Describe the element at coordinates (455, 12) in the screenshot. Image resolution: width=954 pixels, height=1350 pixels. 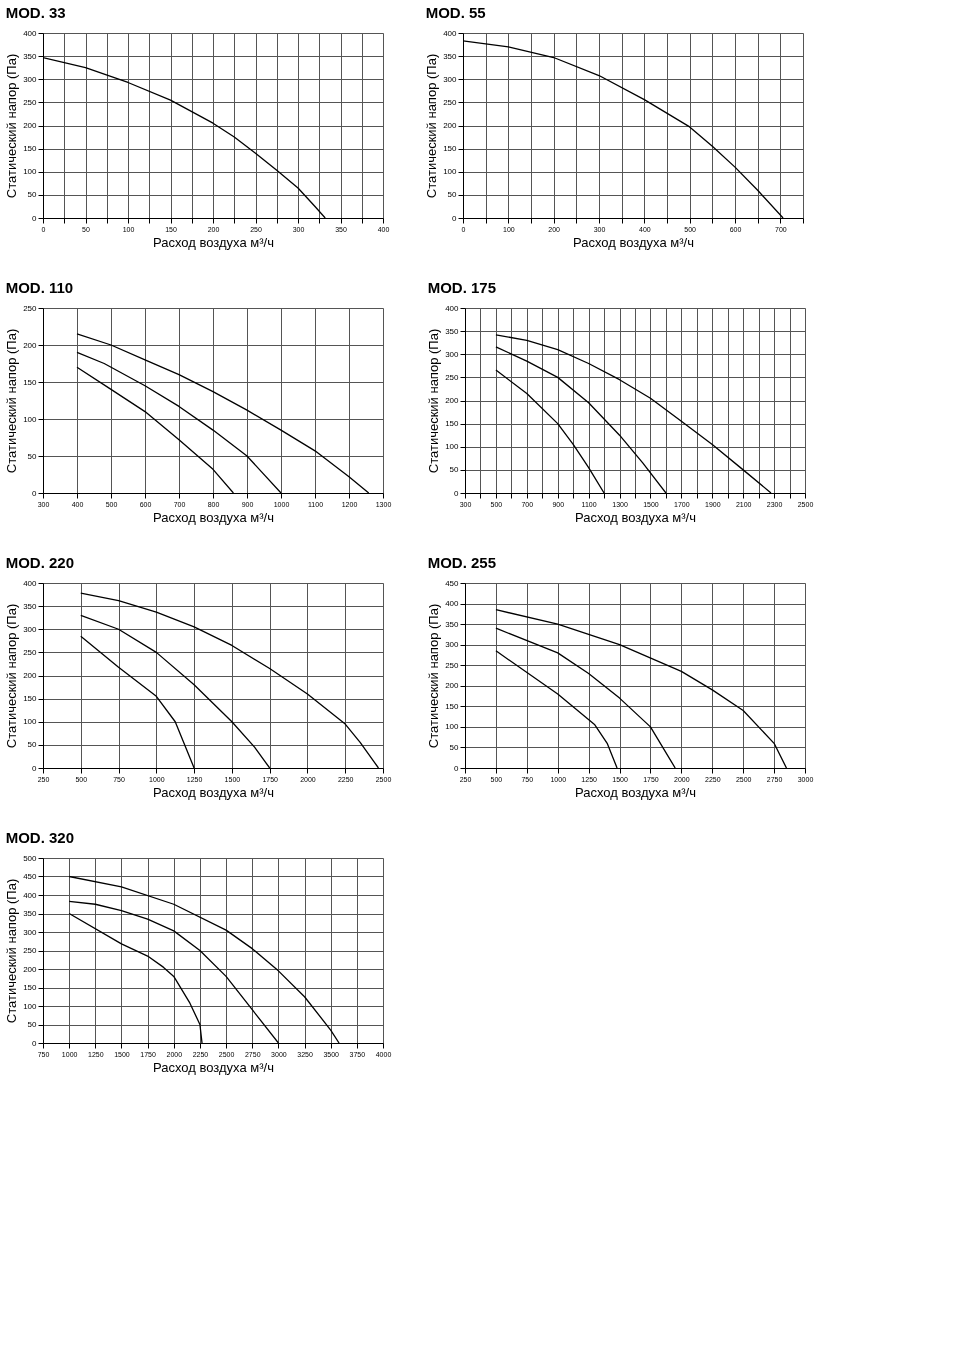
I see `chart-title: MOD. 55` at that location.